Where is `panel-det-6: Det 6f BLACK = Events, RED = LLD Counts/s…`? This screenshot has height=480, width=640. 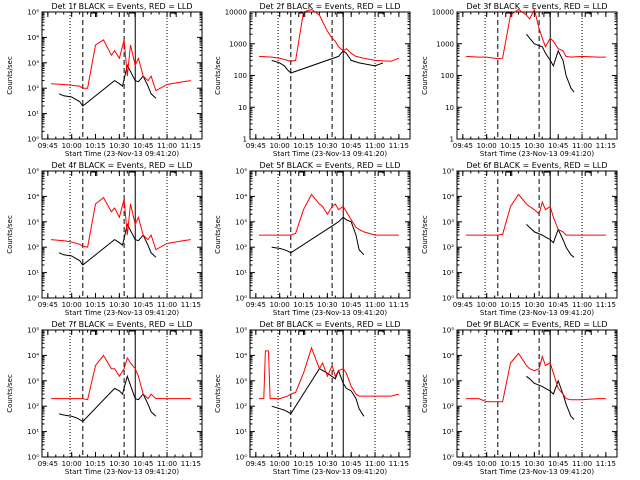 panel-det-6: Det 6f BLACK = Events, RED = LLD Counts/s… is located at coordinates (519, 239).